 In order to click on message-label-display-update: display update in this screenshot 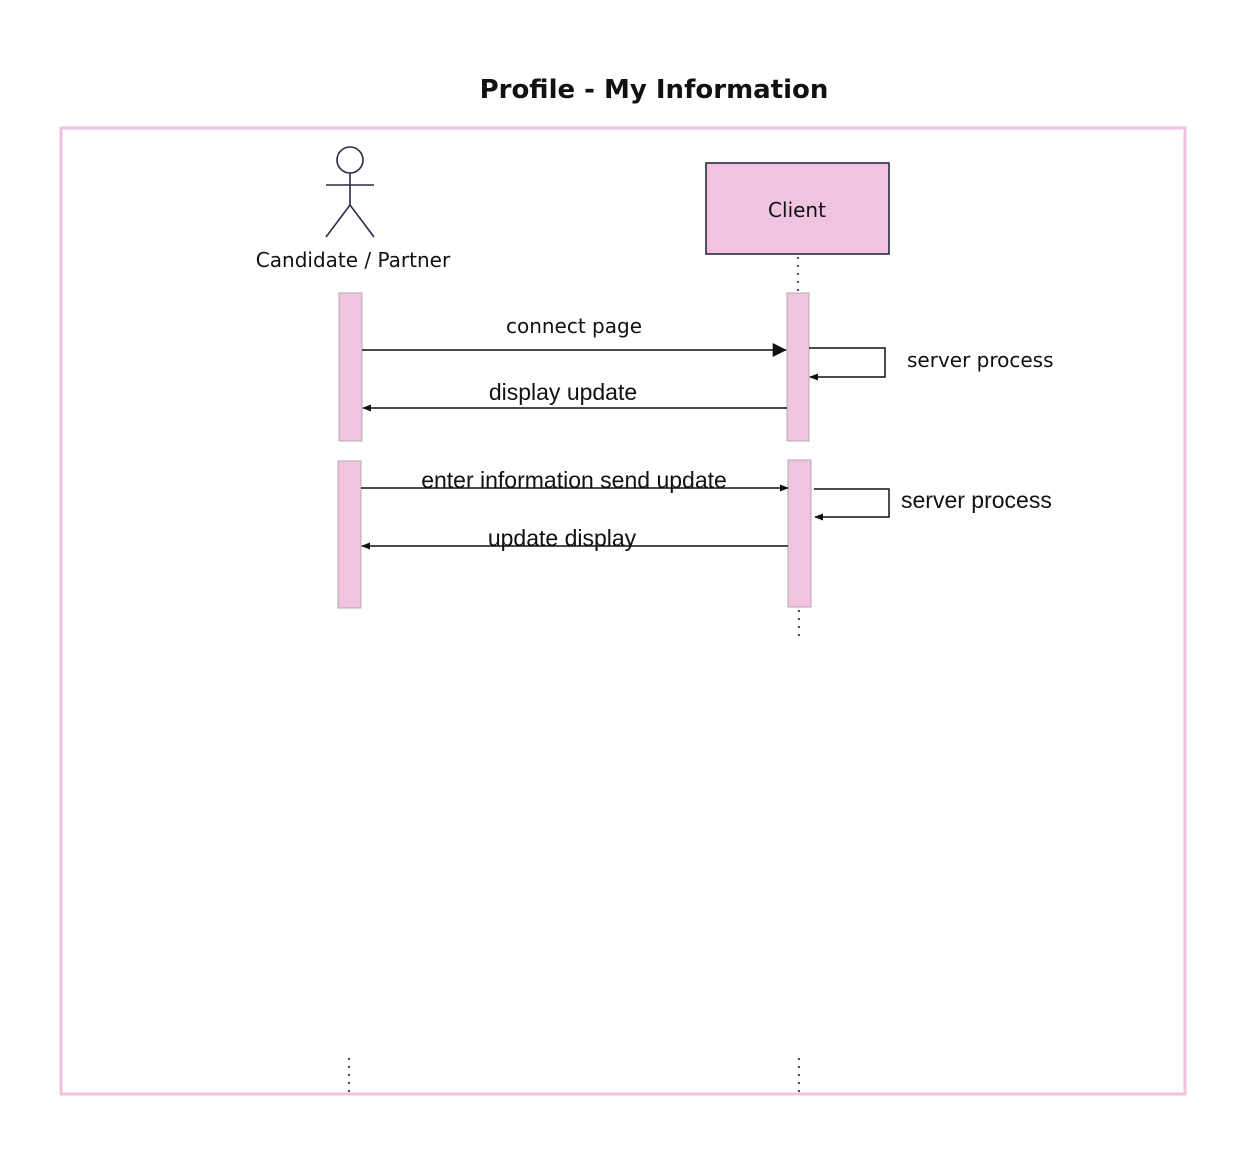, I will do `click(563, 392)`.